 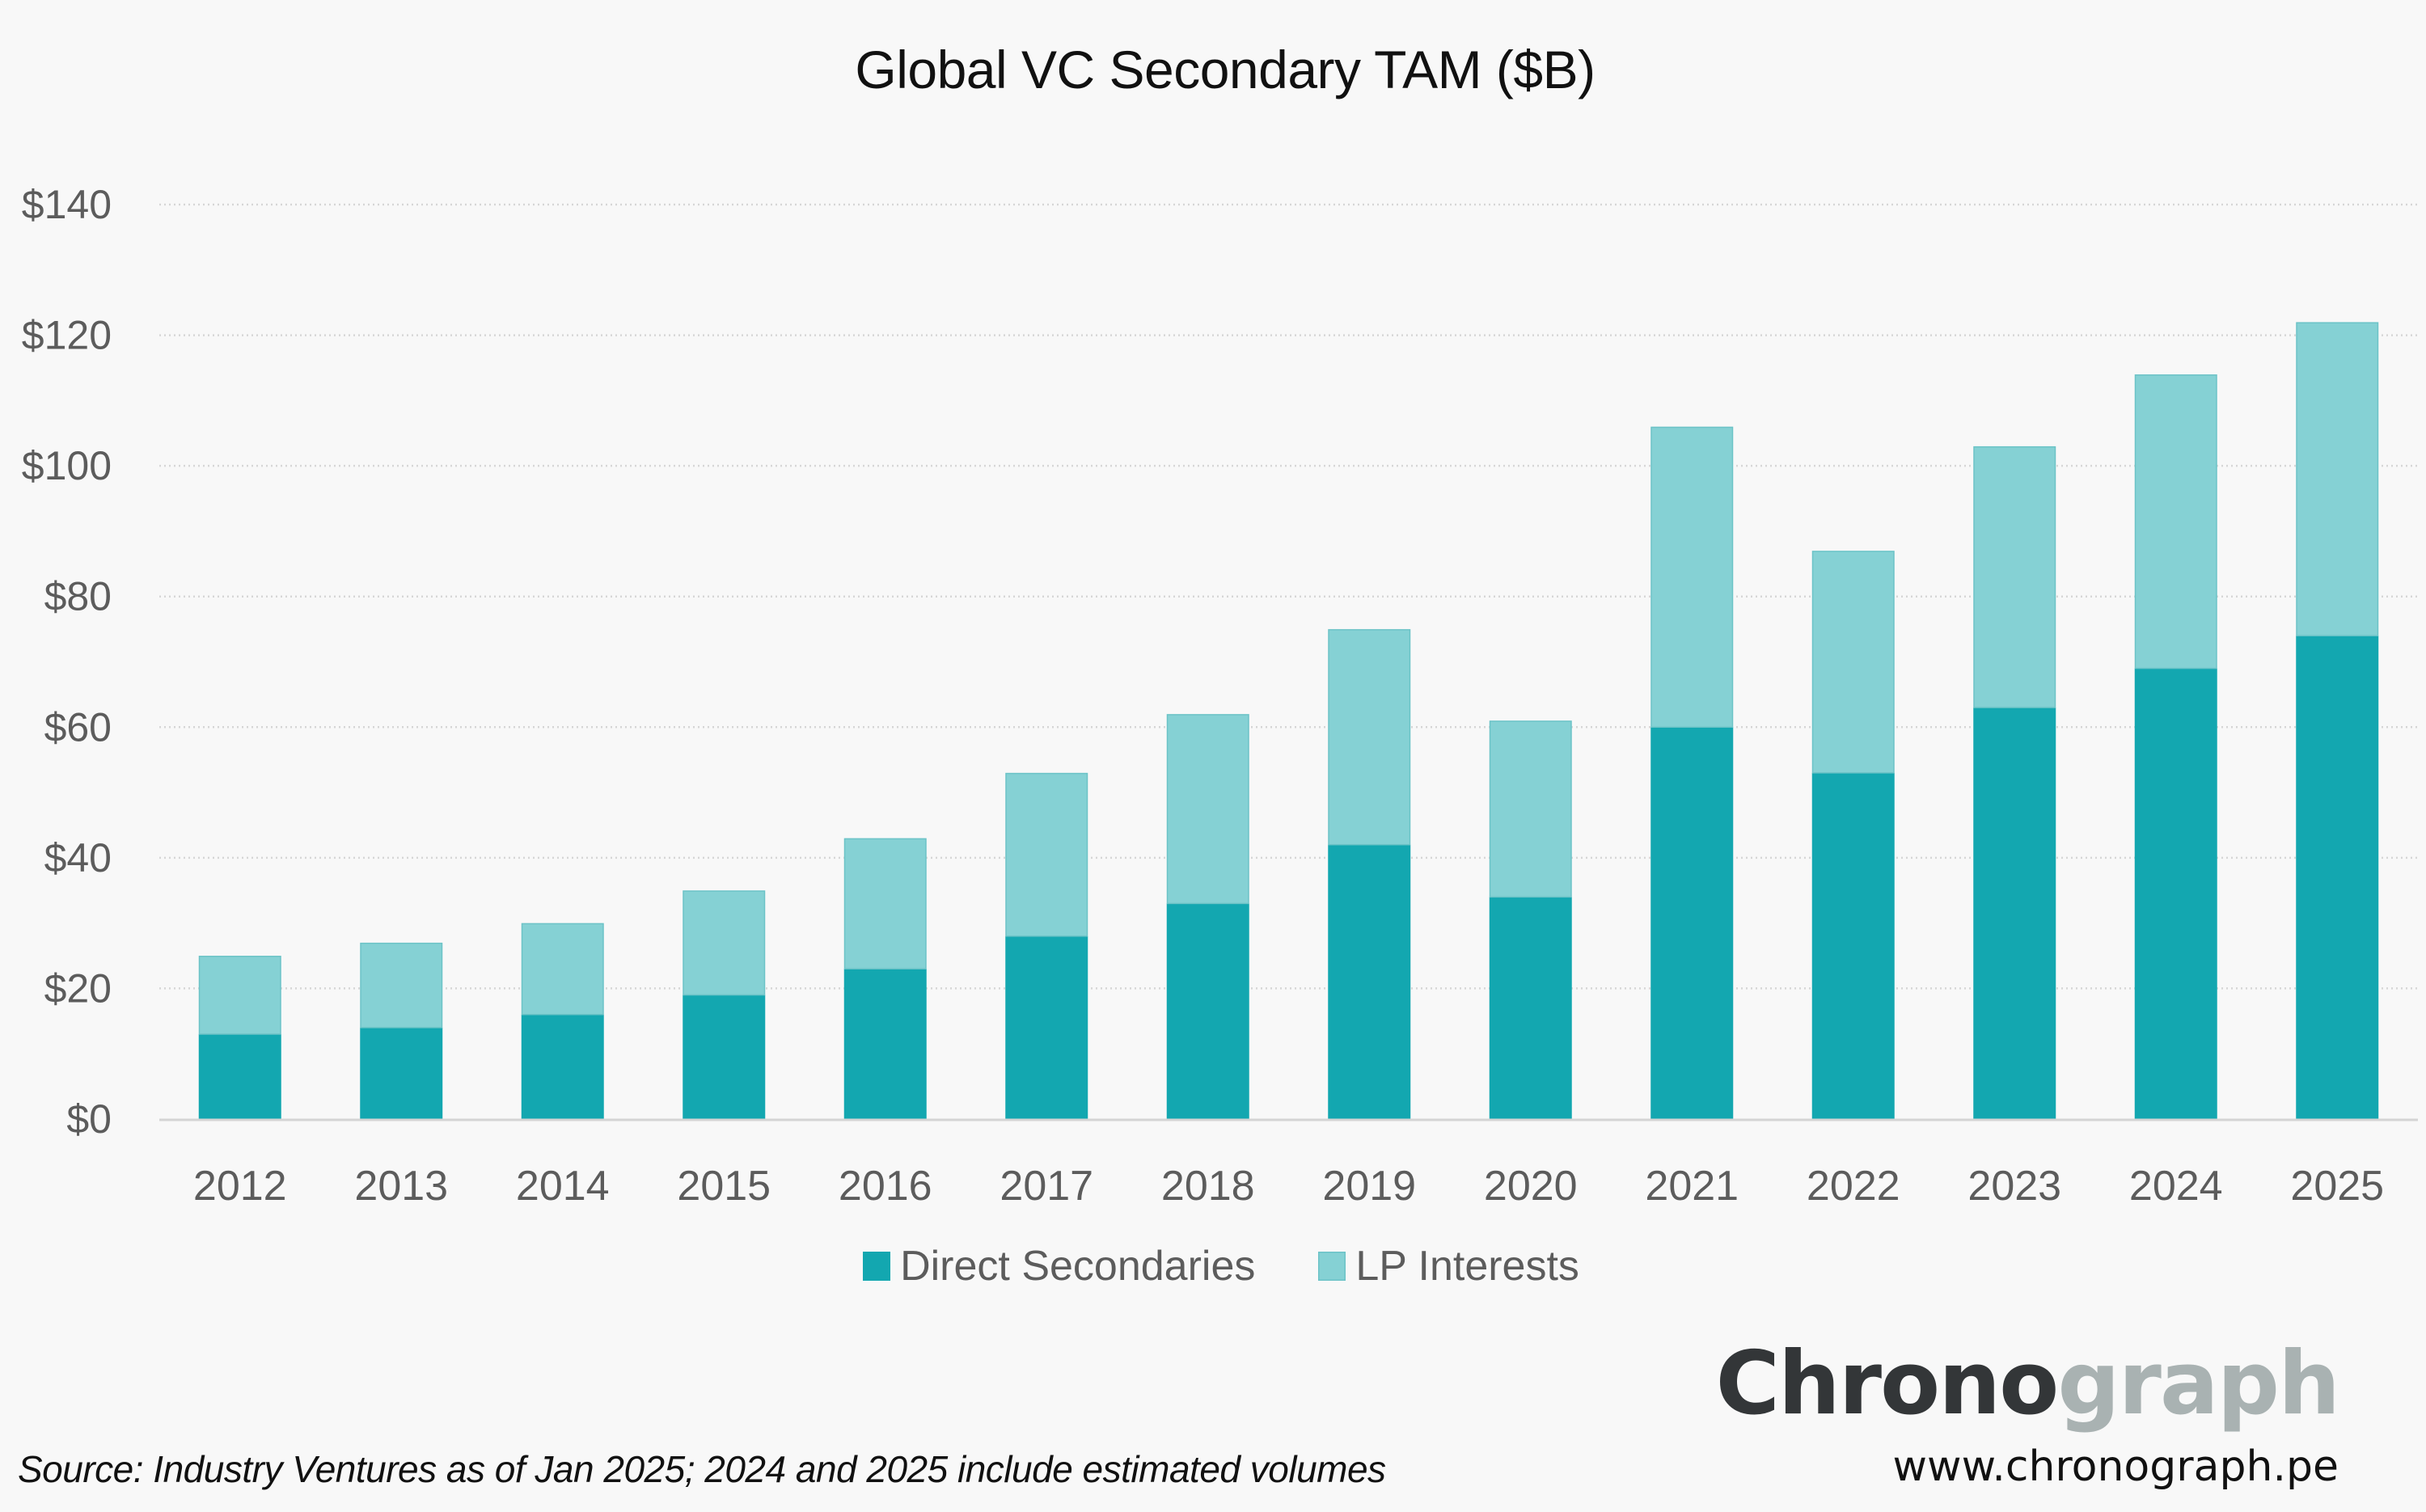 What do you see at coordinates (724, 1186) in the screenshot?
I see `x-tick-label: 2015` at bounding box center [724, 1186].